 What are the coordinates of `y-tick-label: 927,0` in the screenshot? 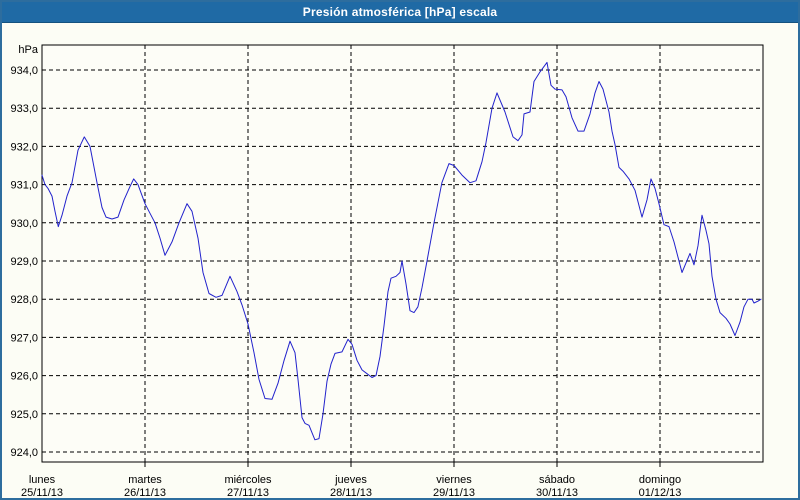 It's located at (24, 338).